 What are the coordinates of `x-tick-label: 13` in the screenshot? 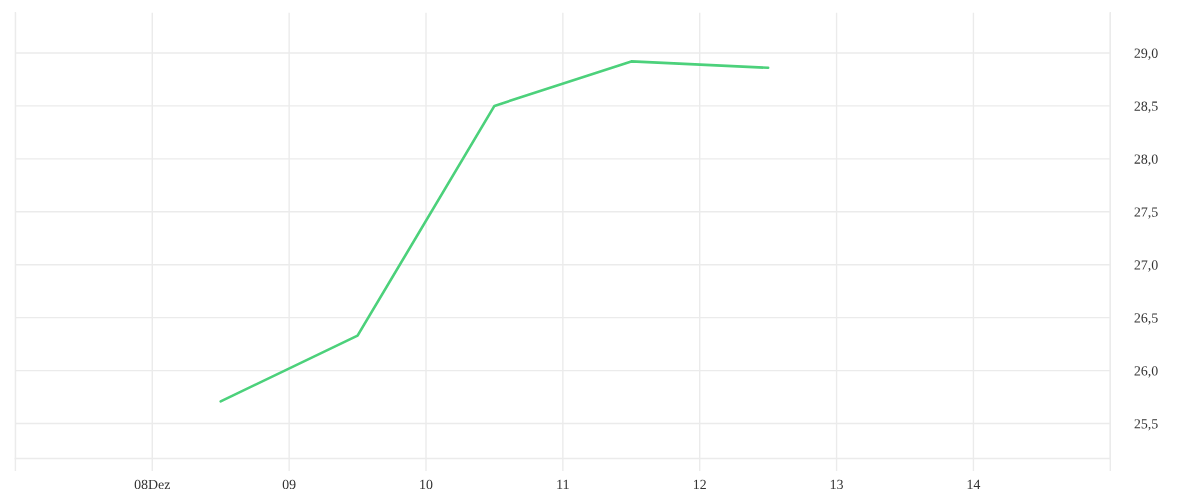 It's located at (836, 484).